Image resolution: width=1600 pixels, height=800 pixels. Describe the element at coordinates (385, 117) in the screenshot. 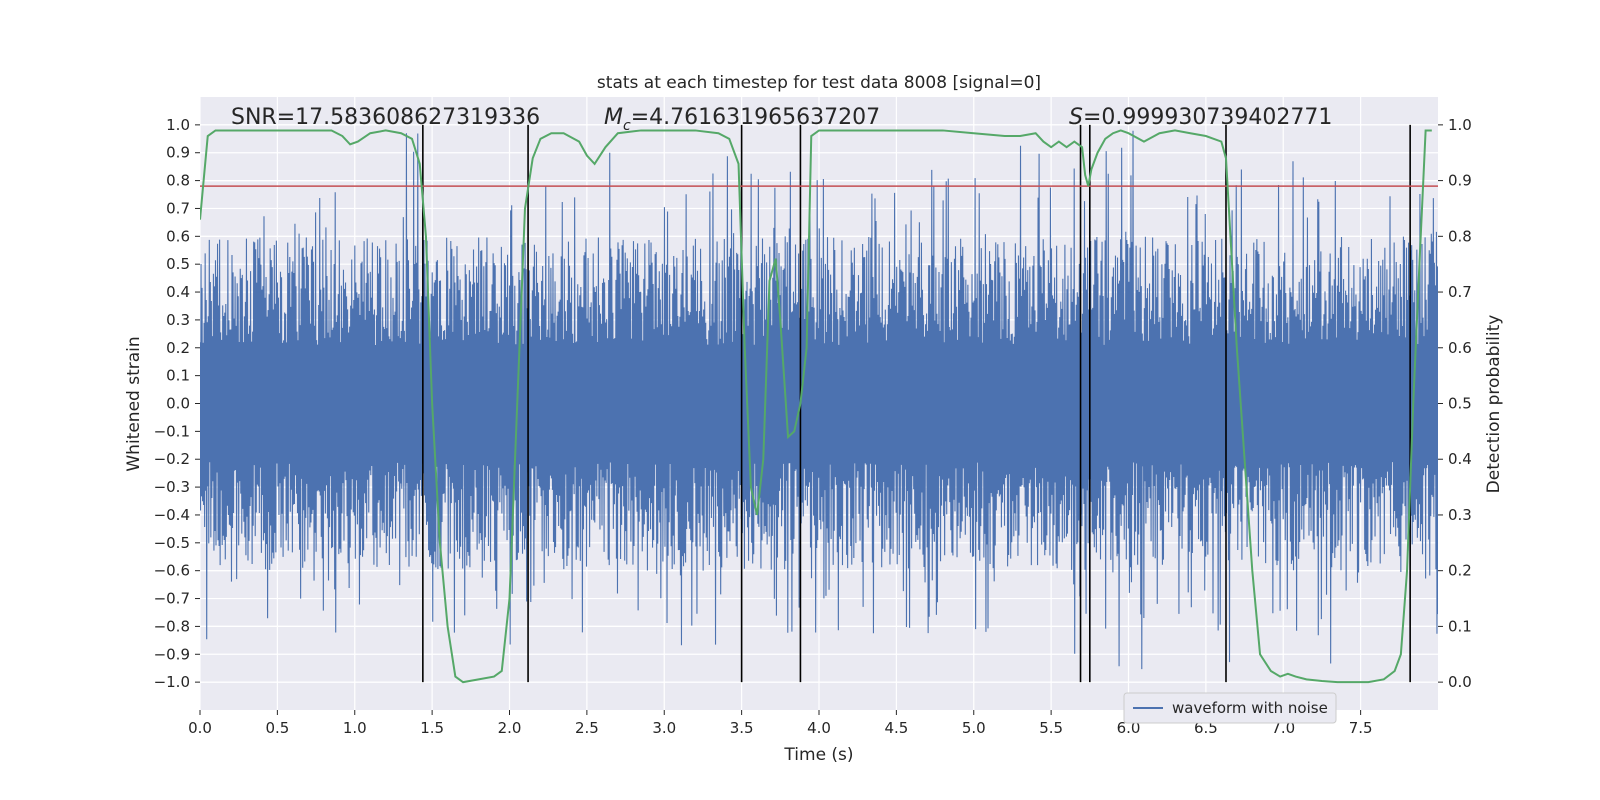

I see `snr-annotation: SNR=17.583608627319336` at that location.